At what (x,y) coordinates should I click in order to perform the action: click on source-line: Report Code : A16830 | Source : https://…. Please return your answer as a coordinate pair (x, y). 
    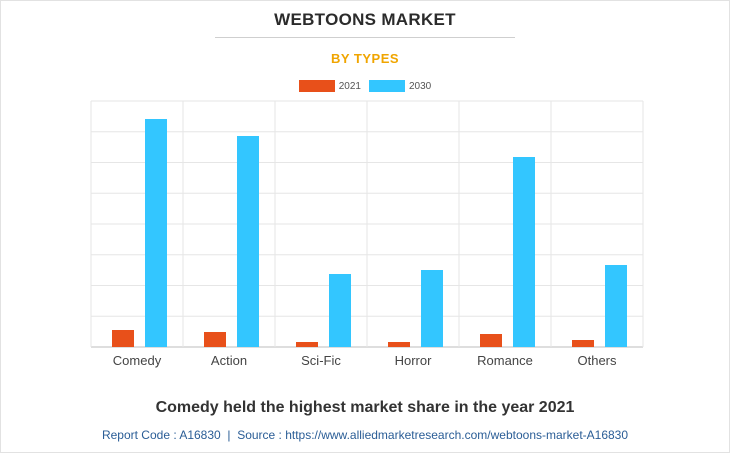
    Looking at the image, I should click on (365, 435).